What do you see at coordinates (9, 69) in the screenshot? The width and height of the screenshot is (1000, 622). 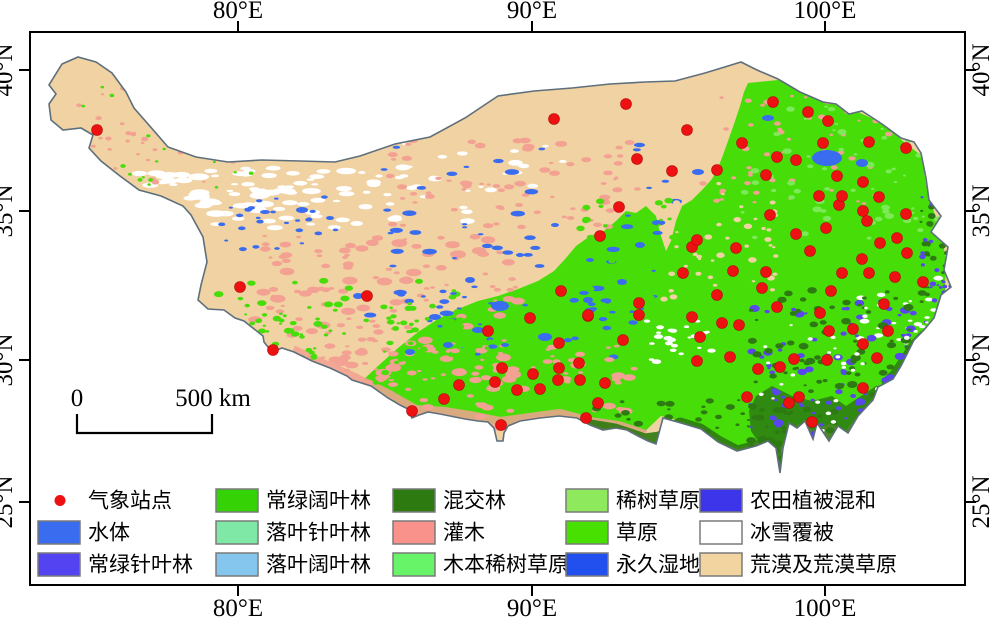 I see `axis-tick-label: 40°N` at bounding box center [9, 69].